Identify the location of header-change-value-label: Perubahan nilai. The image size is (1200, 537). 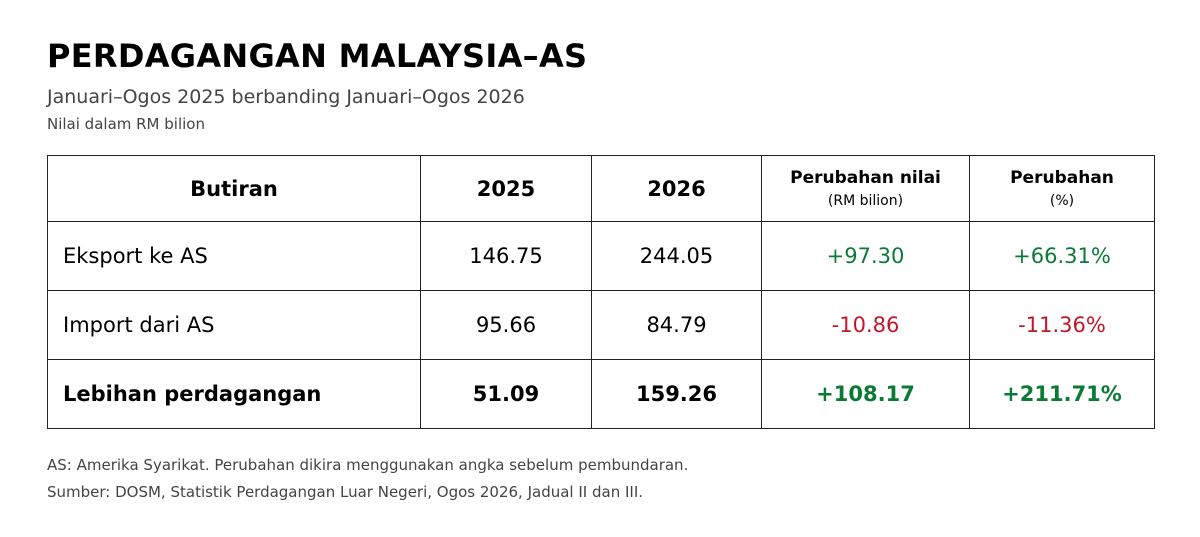
(865, 177).